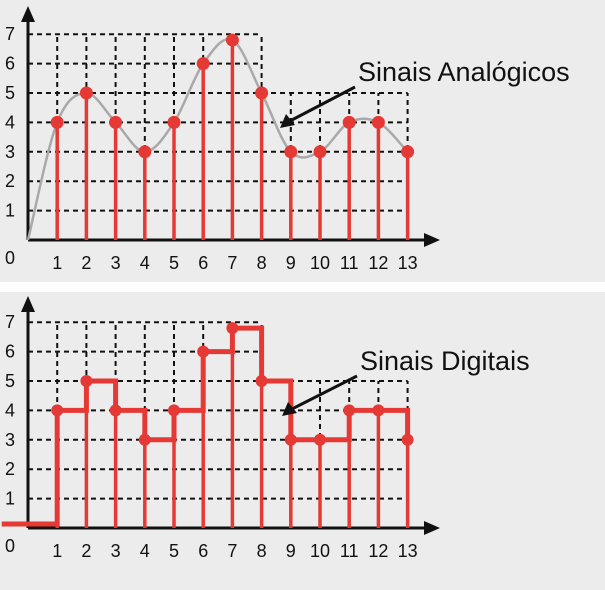 The width and height of the screenshot is (605, 590). Describe the element at coordinates (464, 72) in the screenshot. I see `annotation-label: Sinais Analógicos` at that location.